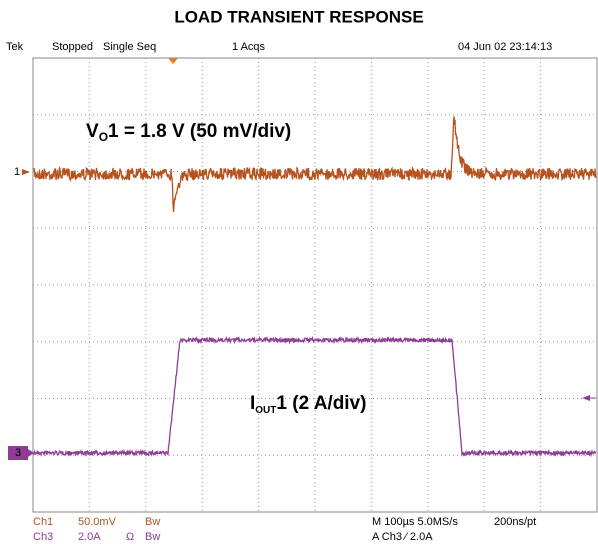 This screenshot has height=544, width=598. What do you see at coordinates (402, 537) in the screenshot?
I see `trigger: A Ch3 ⁄ 2.0A` at bounding box center [402, 537].